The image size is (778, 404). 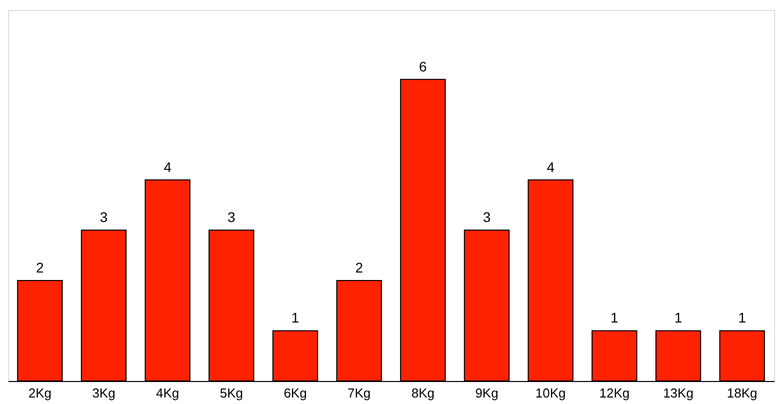 I want to click on x-tick-label: 3Kg, so click(x=104, y=393).